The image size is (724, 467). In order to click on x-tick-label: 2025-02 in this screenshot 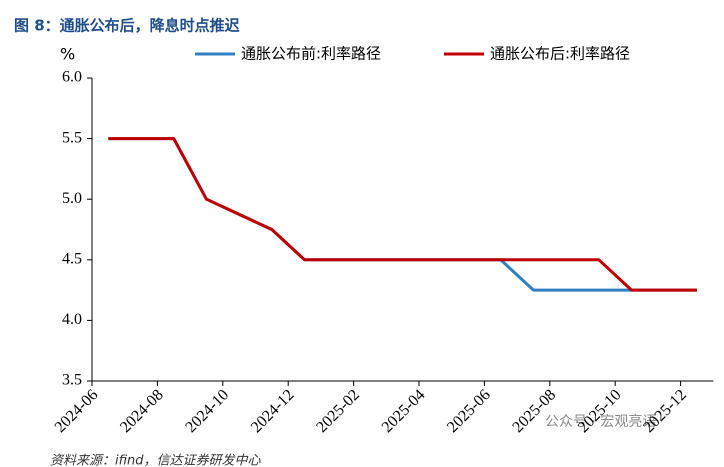, I will do `click(338, 411)`.